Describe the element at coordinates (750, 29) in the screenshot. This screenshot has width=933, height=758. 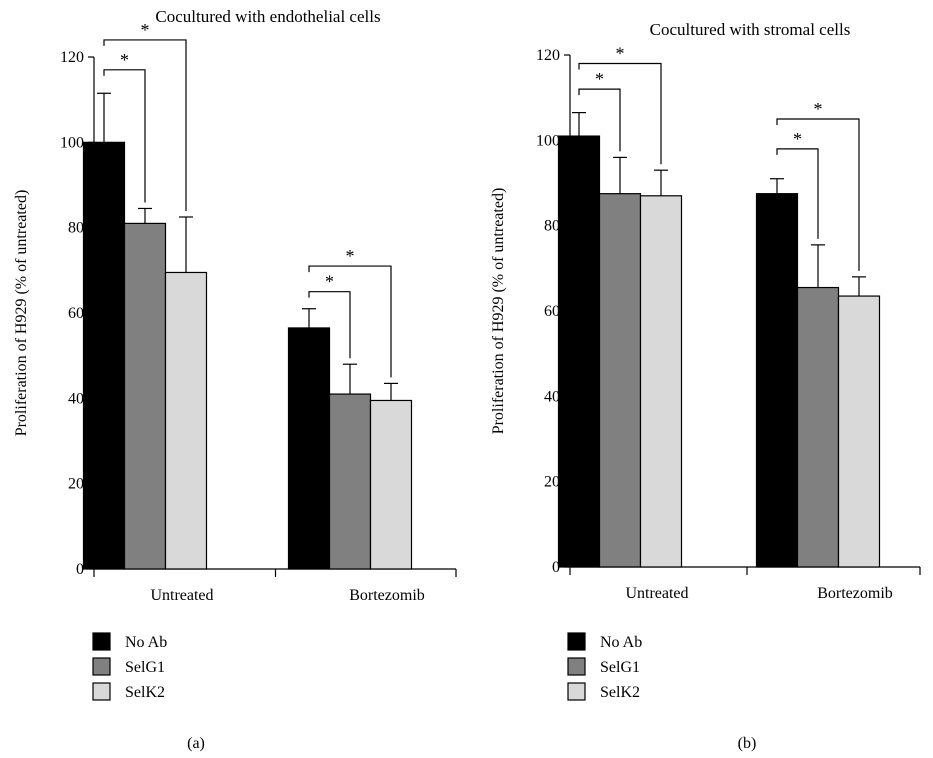
I see `chart-title: Cocultured with stromal cells` at that location.